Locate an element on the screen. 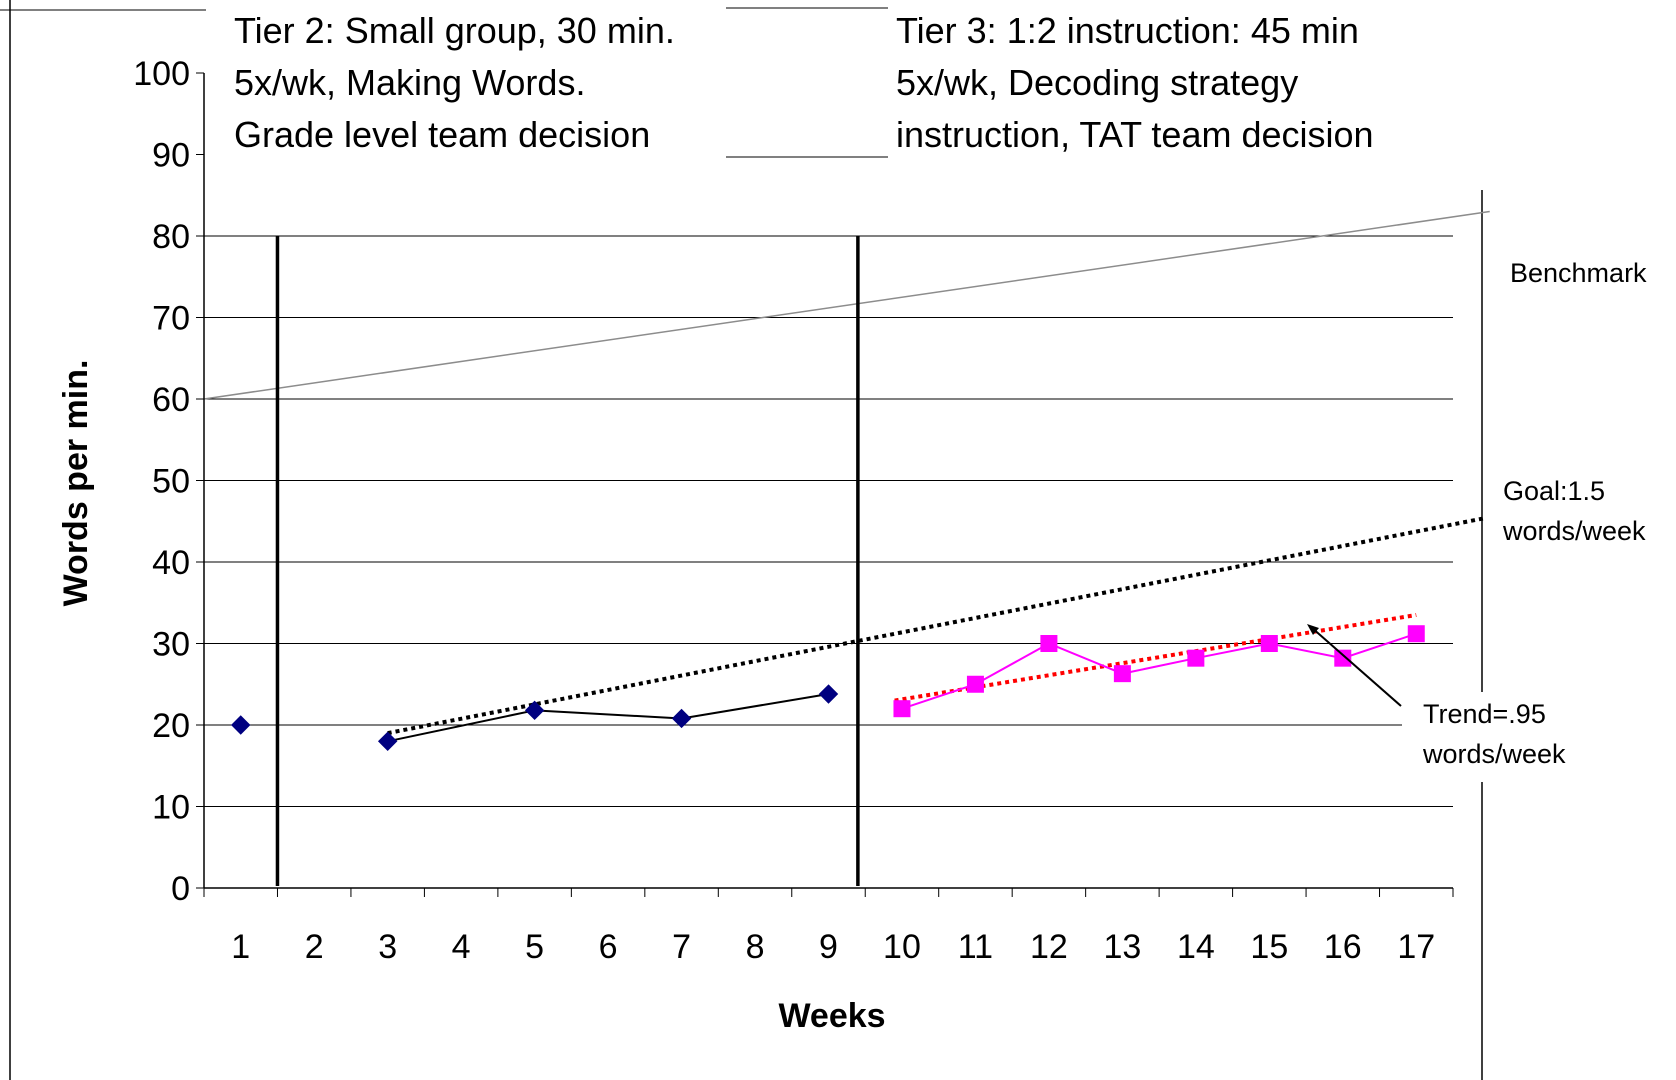  x-axis-title: Weeks is located at coordinates (831, 1016).